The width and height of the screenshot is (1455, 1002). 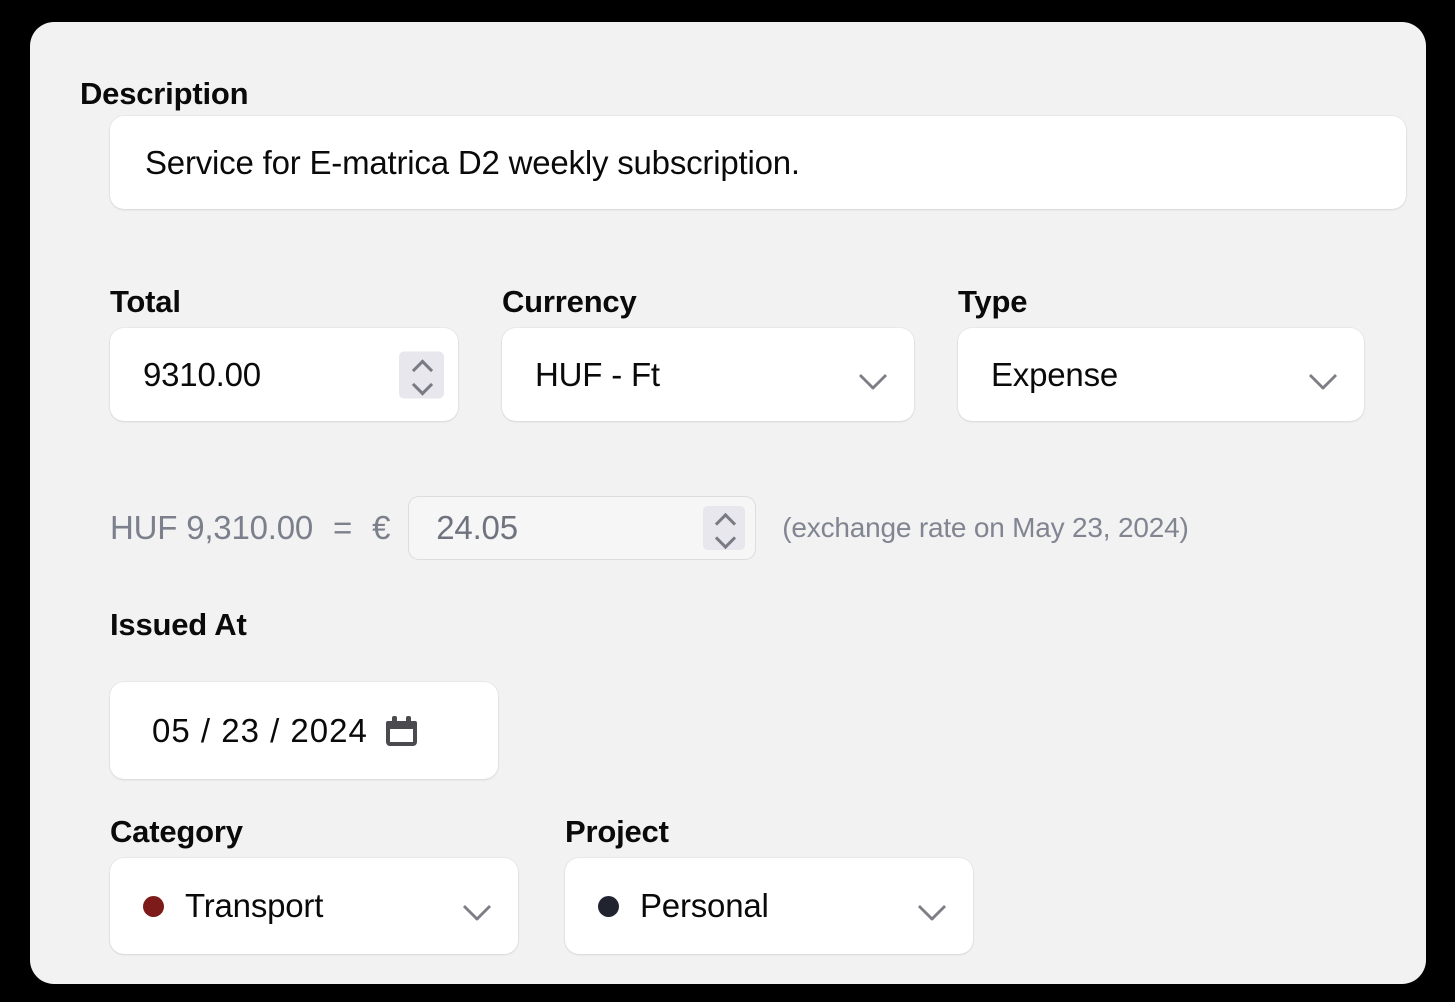 What do you see at coordinates (212, 527) in the screenshot?
I see `exchange-source-amount: HUF 9,310.00` at bounding box center [212, 527].